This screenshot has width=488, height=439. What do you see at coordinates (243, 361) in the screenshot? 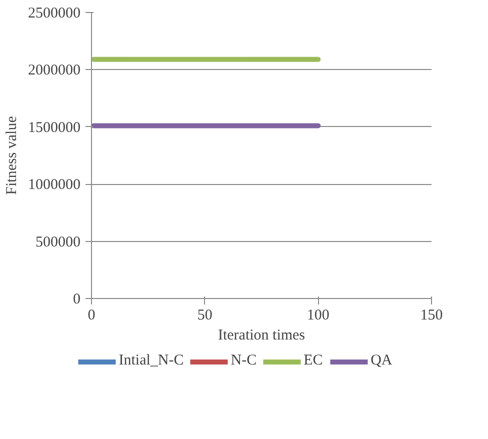
I see `legend-label: N-C` at bounding box center [243, 361].